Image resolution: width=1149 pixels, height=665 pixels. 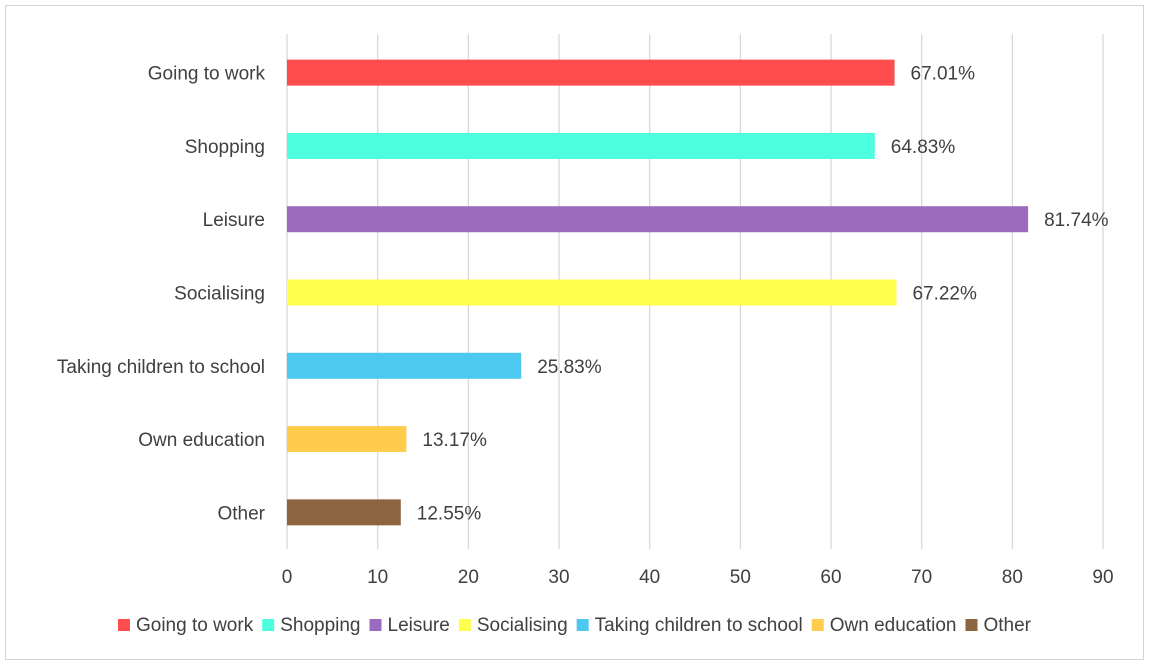 I want to click on x-axis: 0 10 20 30 40 50 60 70 80 90, so click(x=698, y=577).